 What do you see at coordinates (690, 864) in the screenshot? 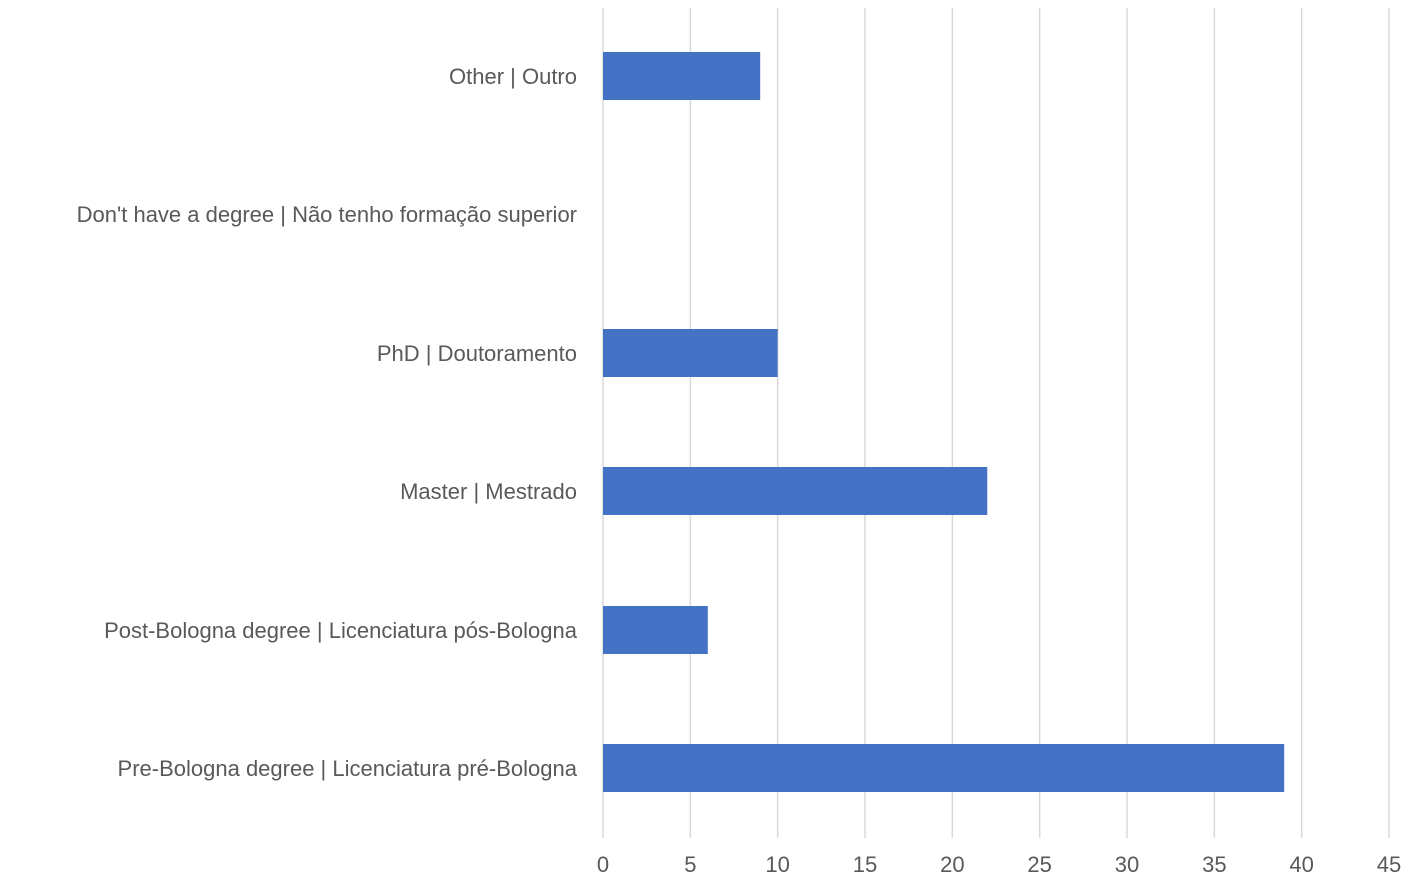
I see `x-tick-label: 5` at bounding box center [690, 864].